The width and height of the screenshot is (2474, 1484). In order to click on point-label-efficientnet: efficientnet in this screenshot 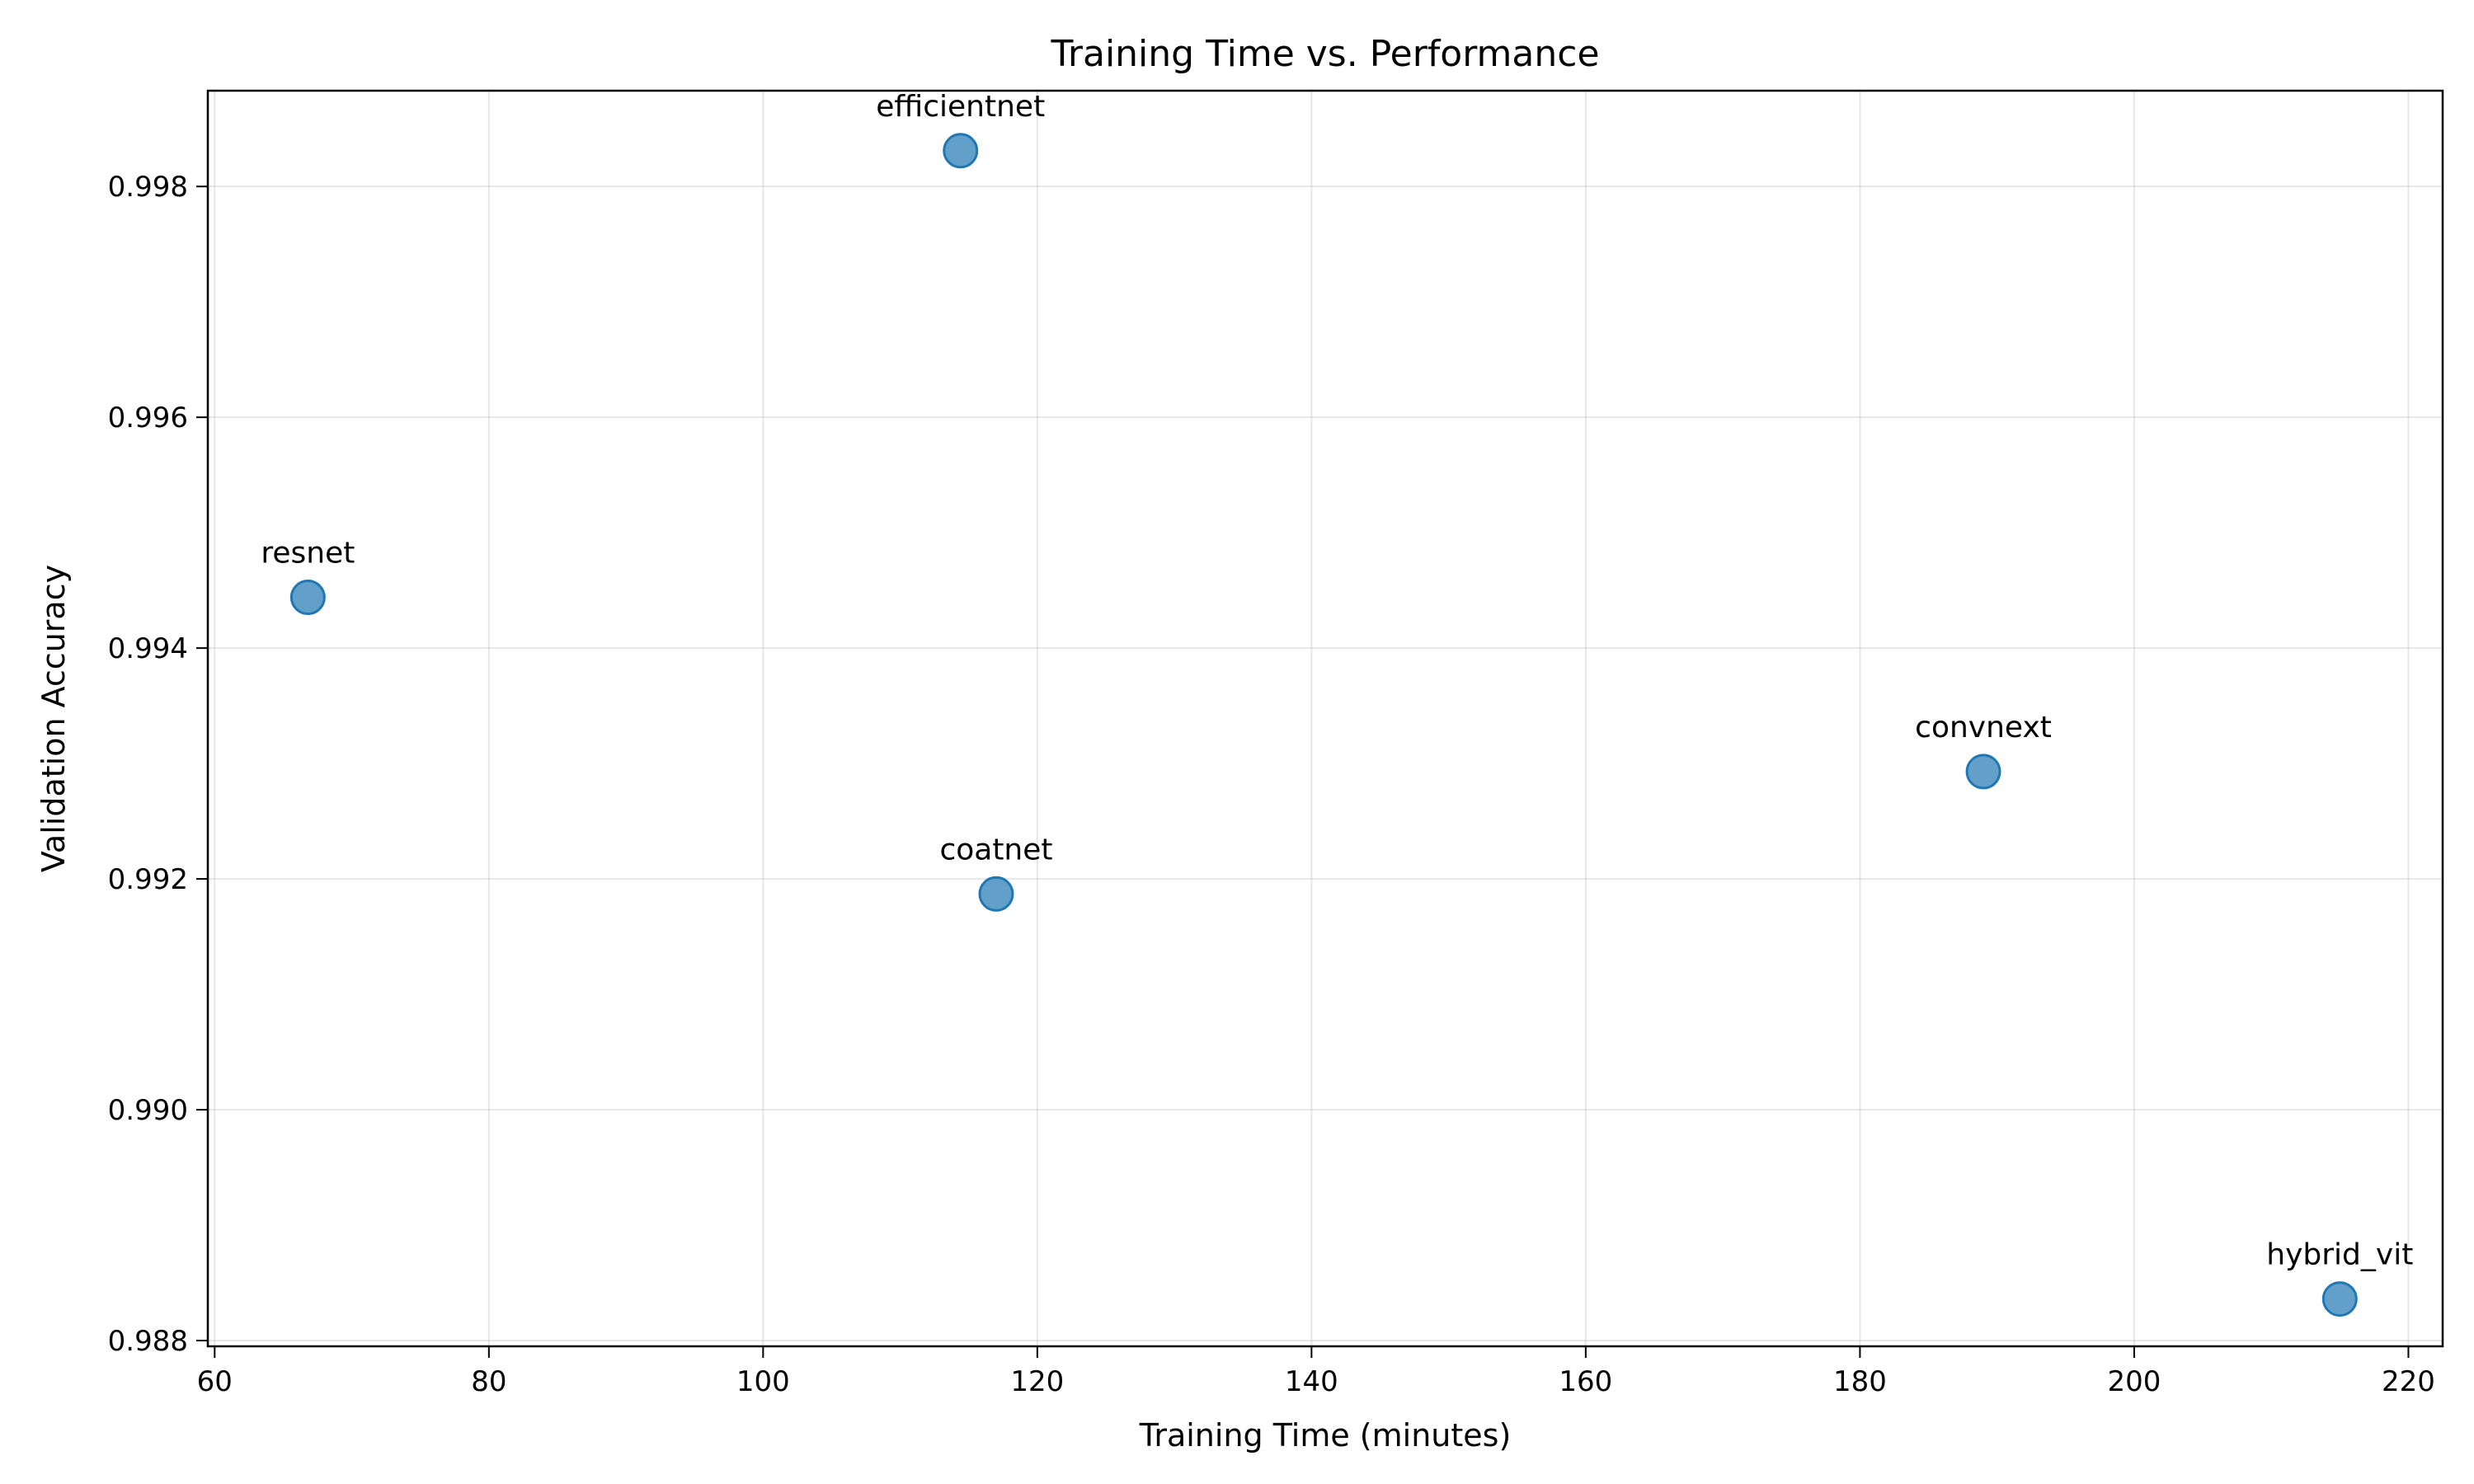, I will do `click(960, 107)`.